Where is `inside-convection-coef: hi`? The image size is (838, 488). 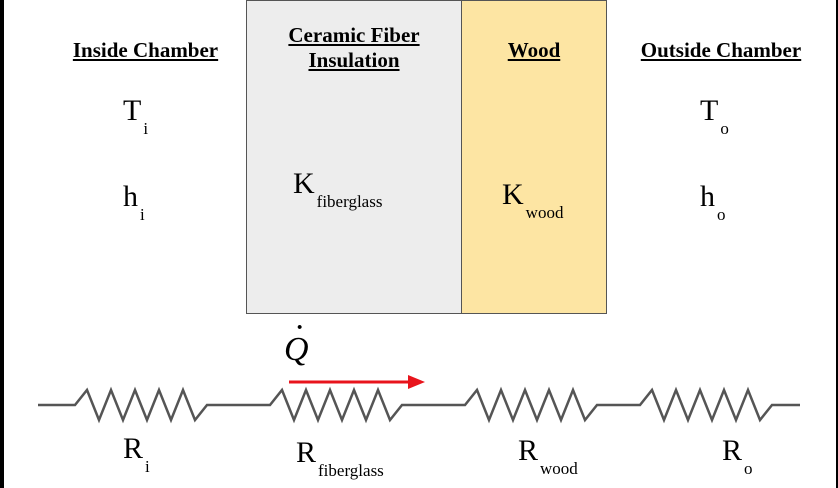
inside-convection-coef: hi is located at coordinates (134, 202).